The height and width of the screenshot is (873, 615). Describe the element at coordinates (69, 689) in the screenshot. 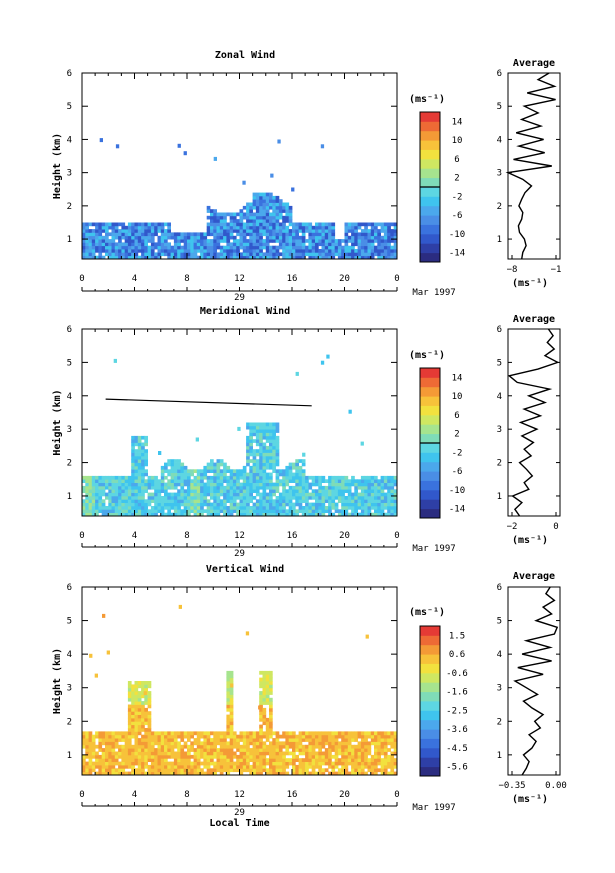

I see `y-tick-label: 3` at that location.